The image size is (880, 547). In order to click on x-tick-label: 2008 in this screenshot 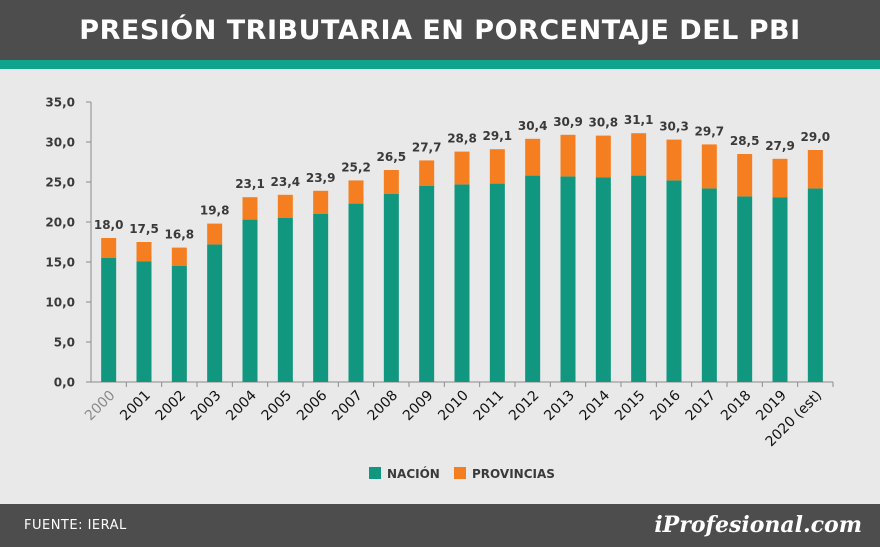, I will do `click(383, 406)`.